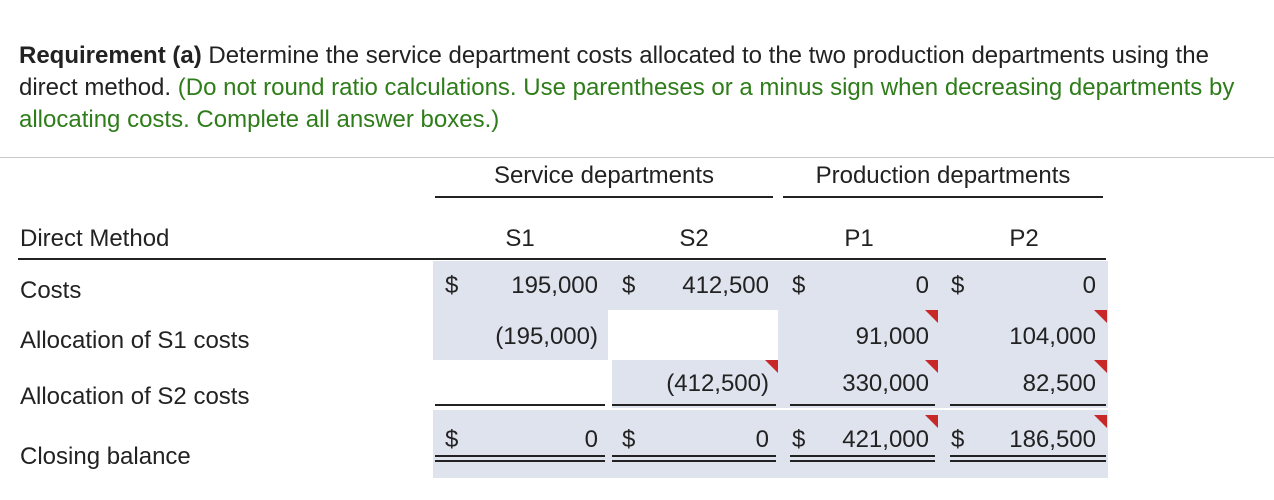  Describe the element at coordinates (1052, 336) in the screenshot. I see `input-allocation-s1-p2: 104,000` at that location.